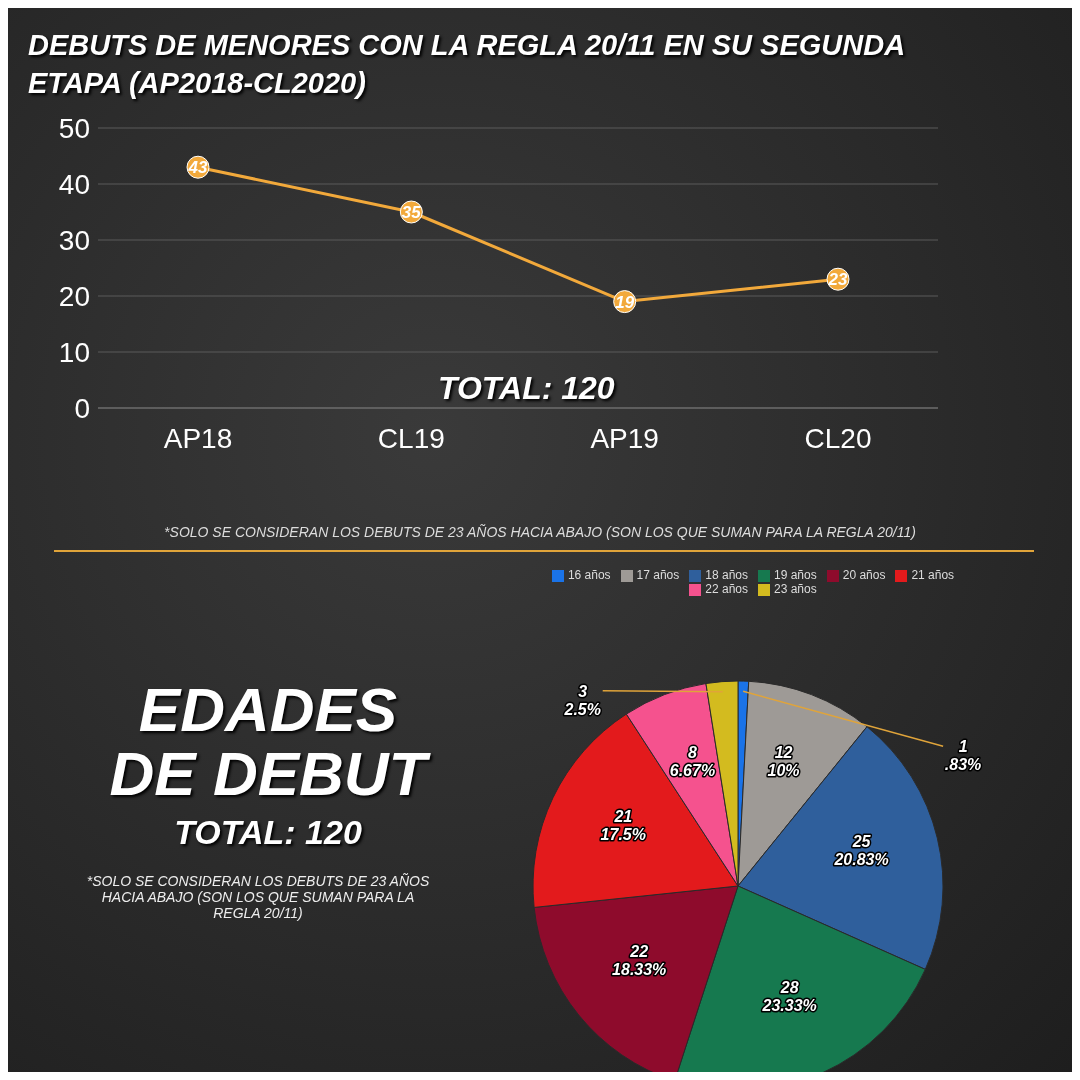  Describe the element at coordinates (526, 388) in the screenshot. I see `annotation: TOTAL: 120` at that location.